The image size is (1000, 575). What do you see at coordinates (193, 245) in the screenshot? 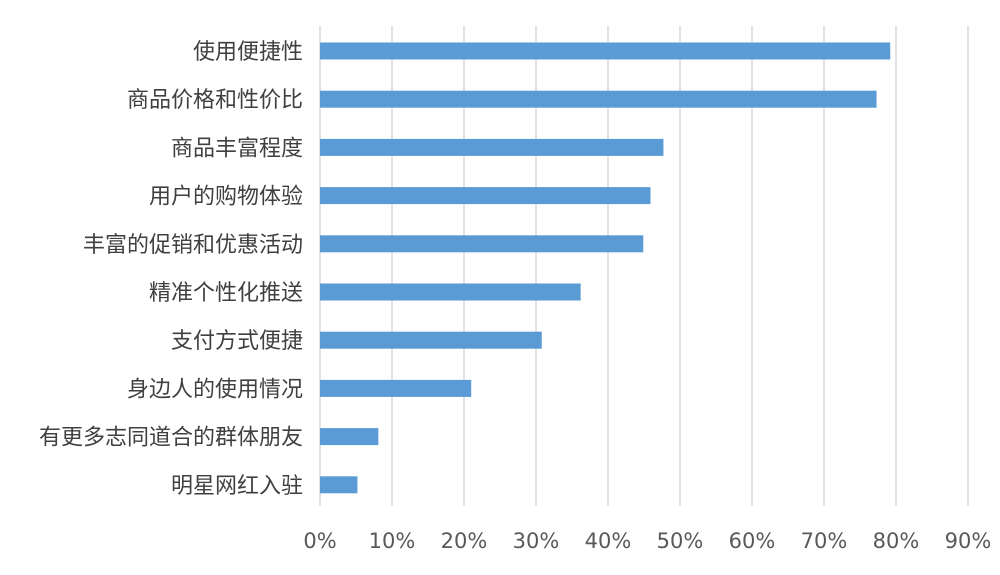
I see `category-label: 丰富的促销和优惠活动` at bounding box center [193, 245].